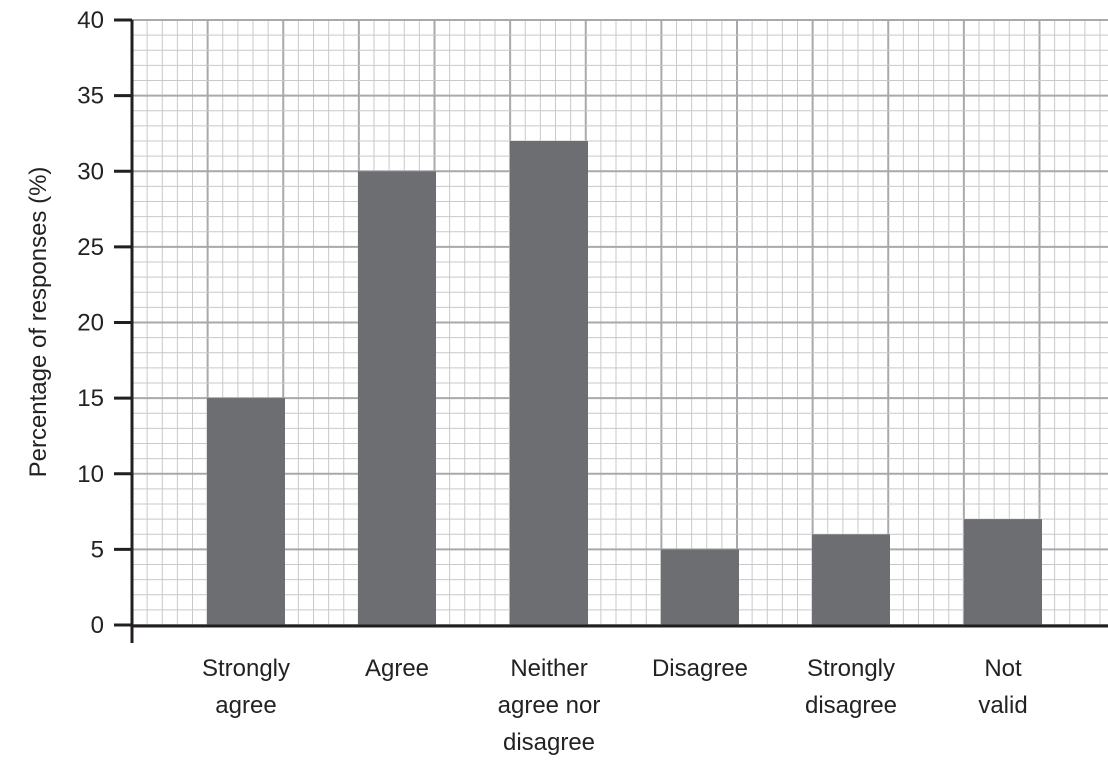 The width and height of the screenshot is (1108, 766). Describe the element at coordinates (851, 687) in the screenshot. I see `category-label-4: Strongly disagree` at that location.